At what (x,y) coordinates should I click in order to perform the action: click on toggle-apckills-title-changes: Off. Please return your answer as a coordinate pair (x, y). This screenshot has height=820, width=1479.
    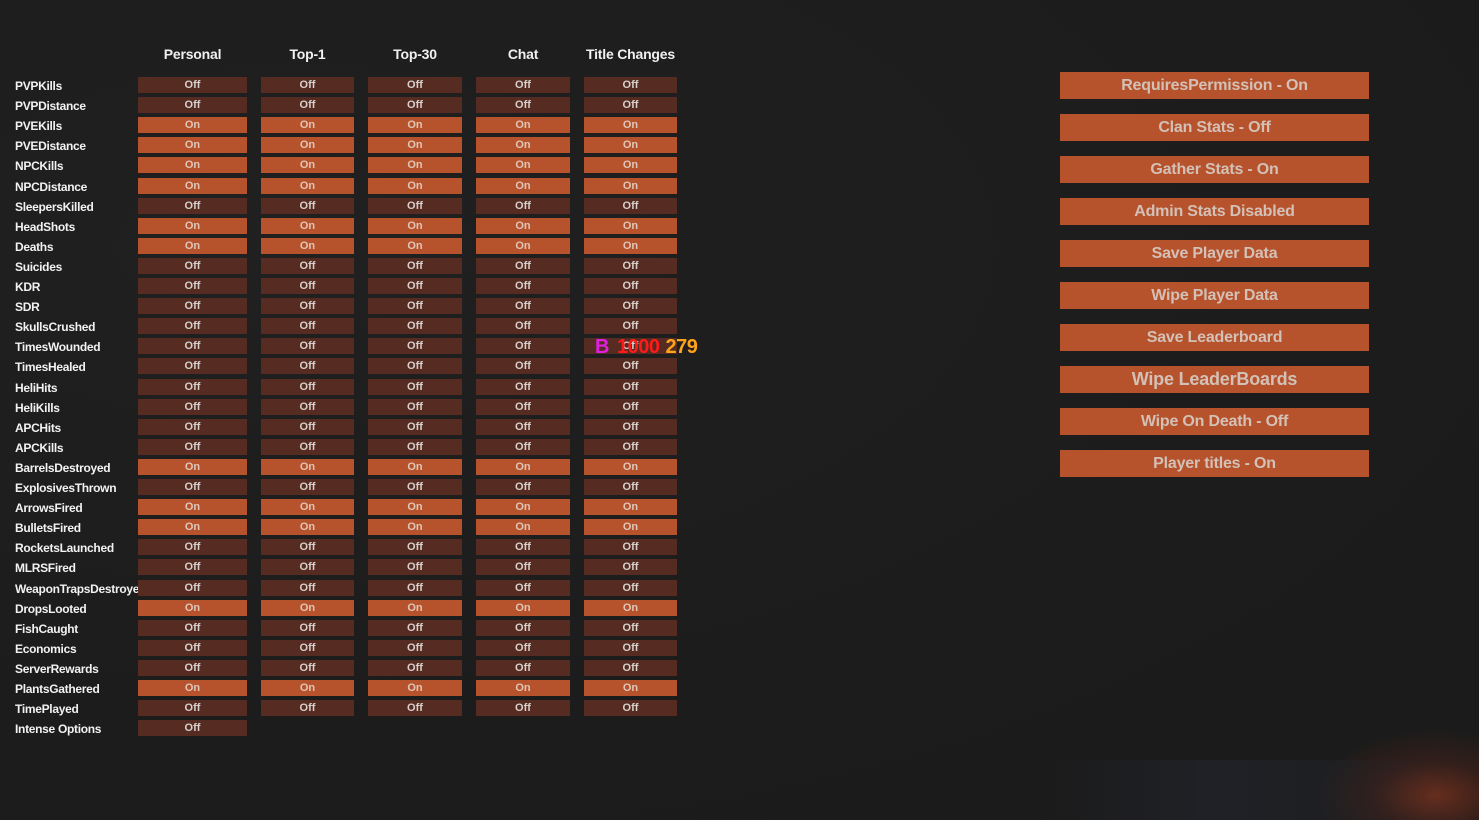
    Looking at the image, I should click on (630, 447).